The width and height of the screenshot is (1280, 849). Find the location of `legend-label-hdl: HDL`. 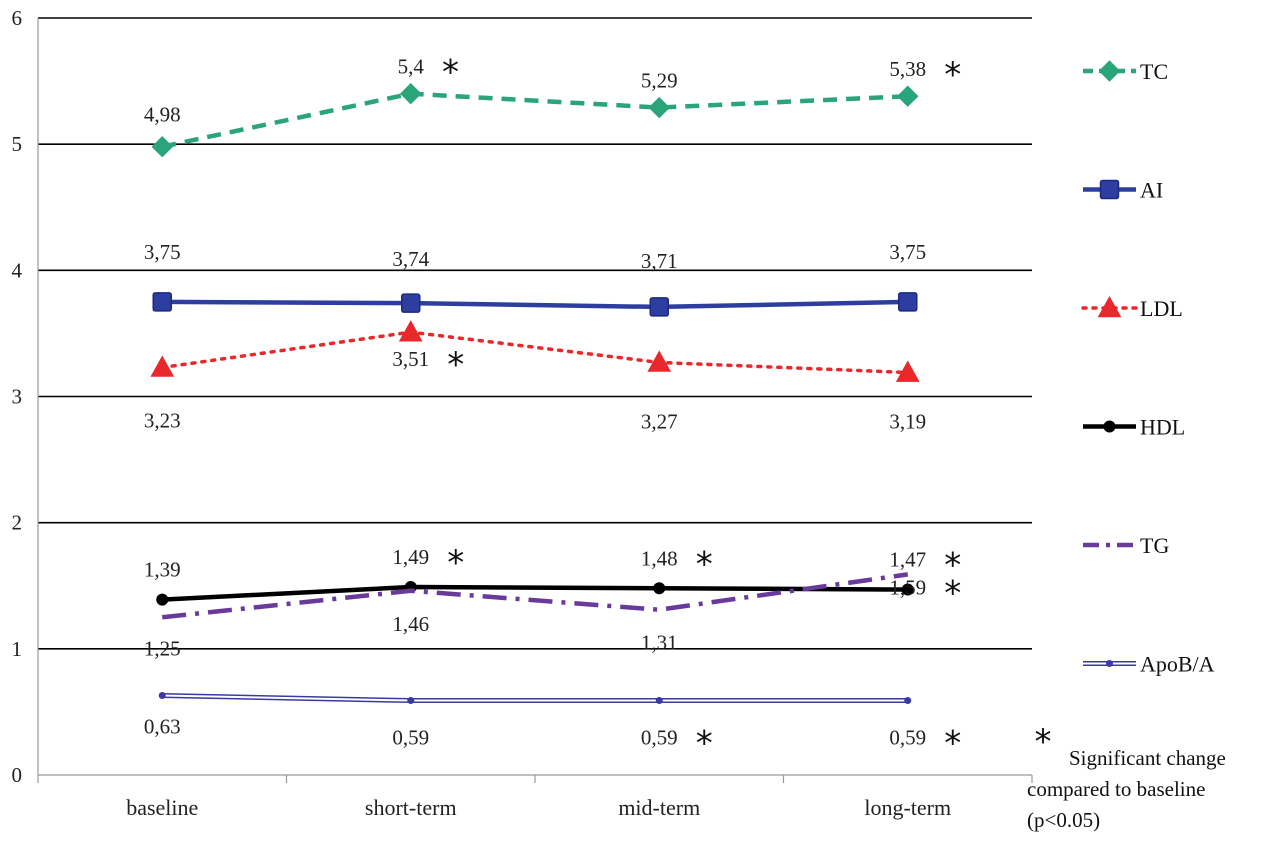

legend-label-hdl: HDL is located at coordinates (1162, 427).